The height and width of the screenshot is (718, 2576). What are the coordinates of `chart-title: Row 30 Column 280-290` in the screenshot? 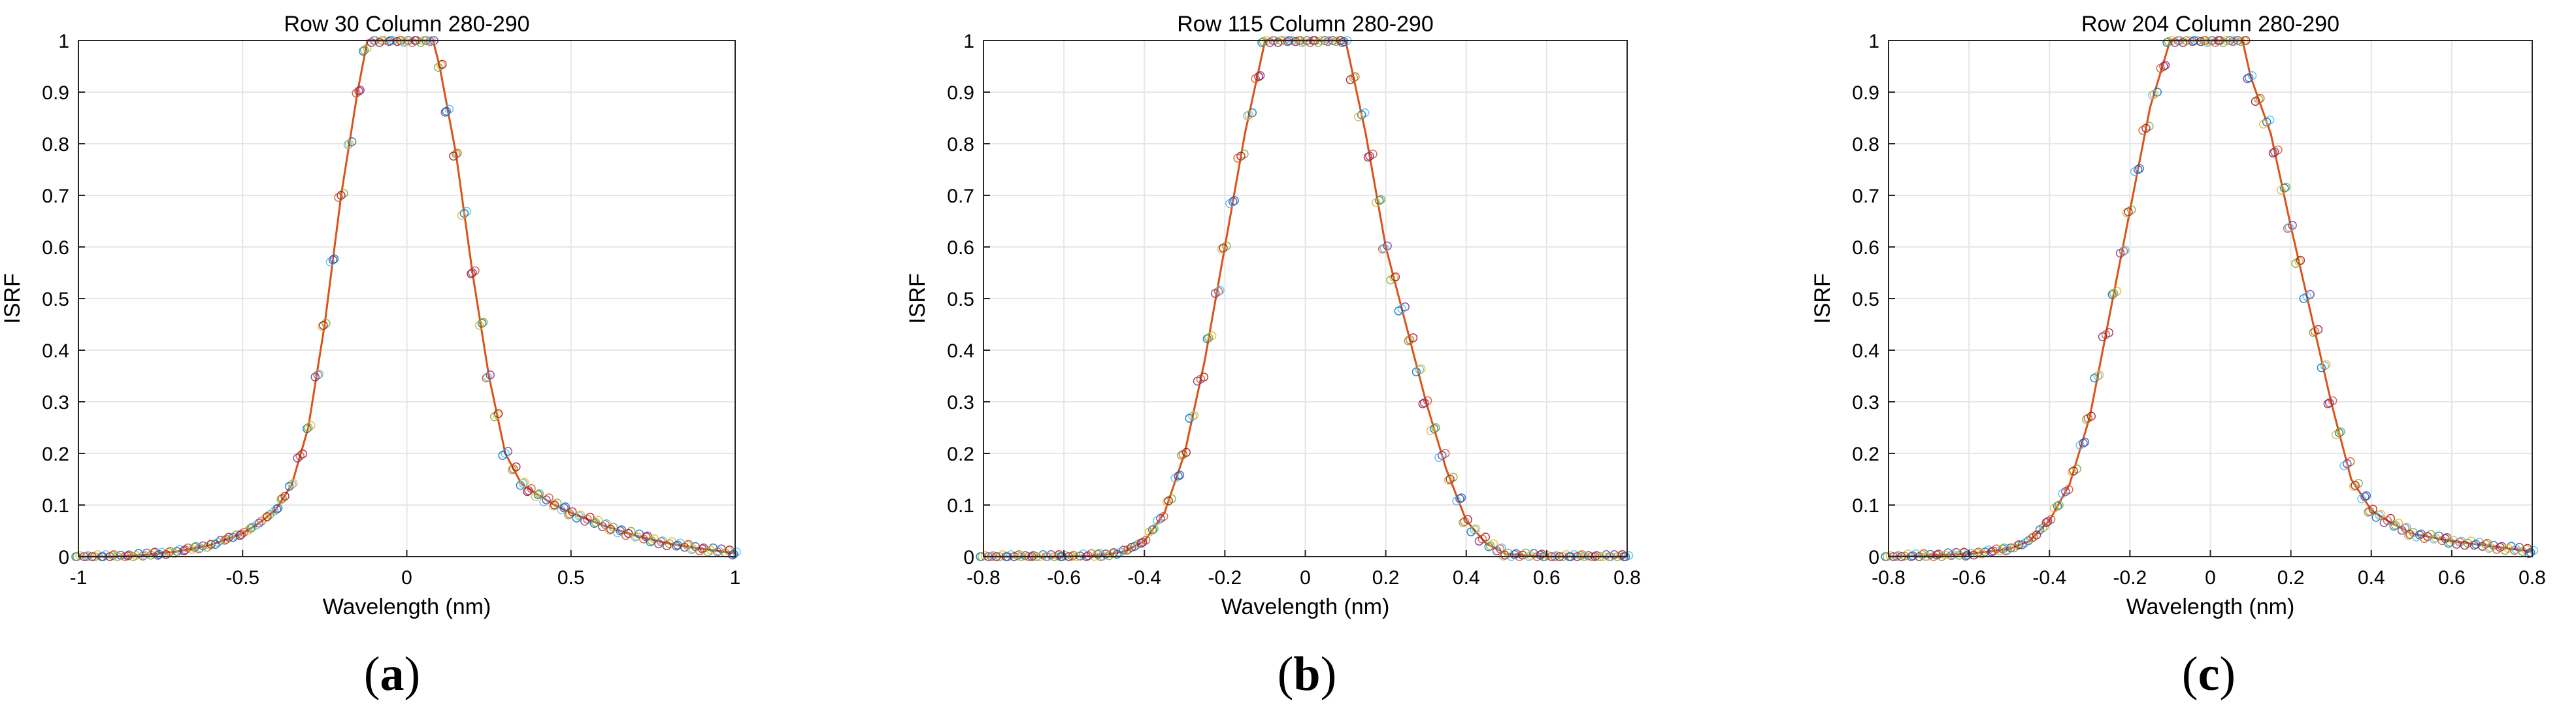 It's located at (406, 24).